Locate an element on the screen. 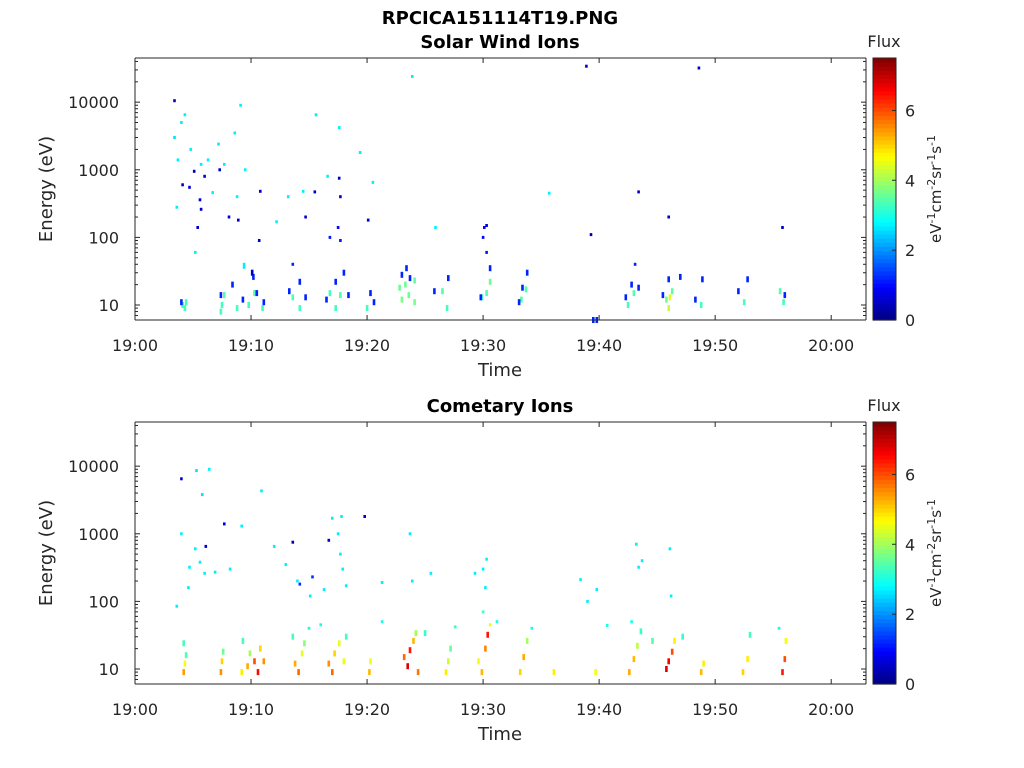 The width and height of the screenshot is (1024, 768). y-tick-label: 10 is located at coordinates (109, 305).